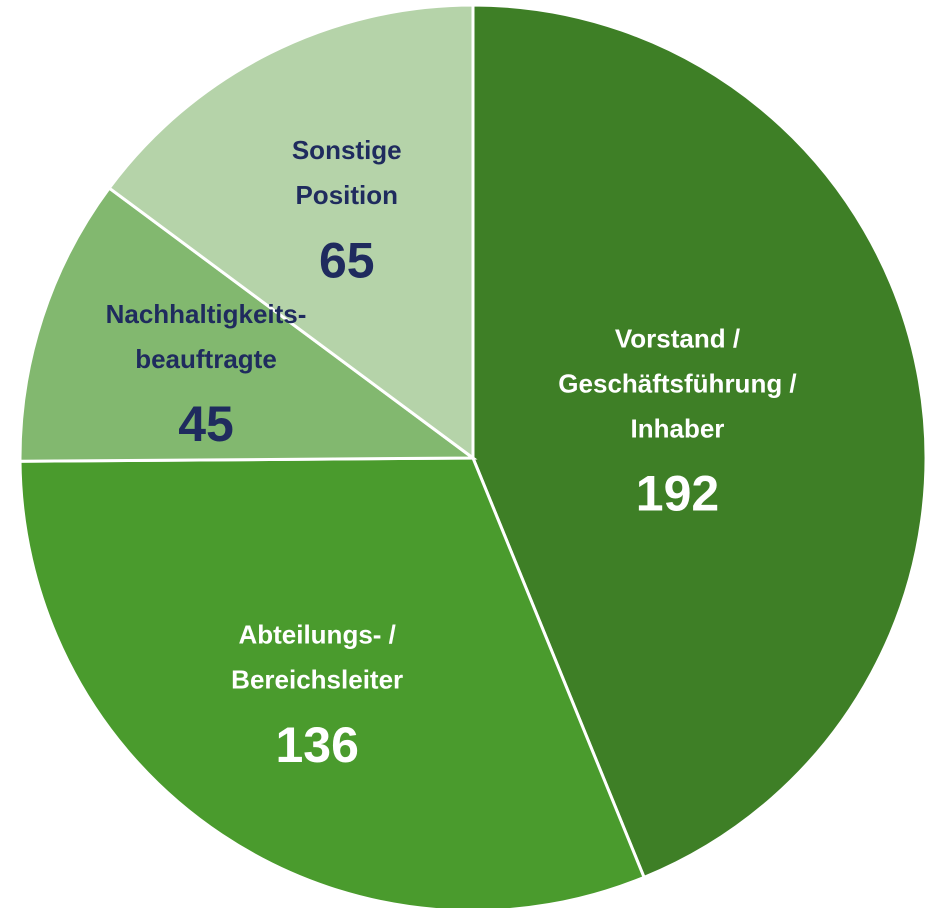 This screenshot has width=937, height=908. I want to click on value-label: 65, so click(347, 260).